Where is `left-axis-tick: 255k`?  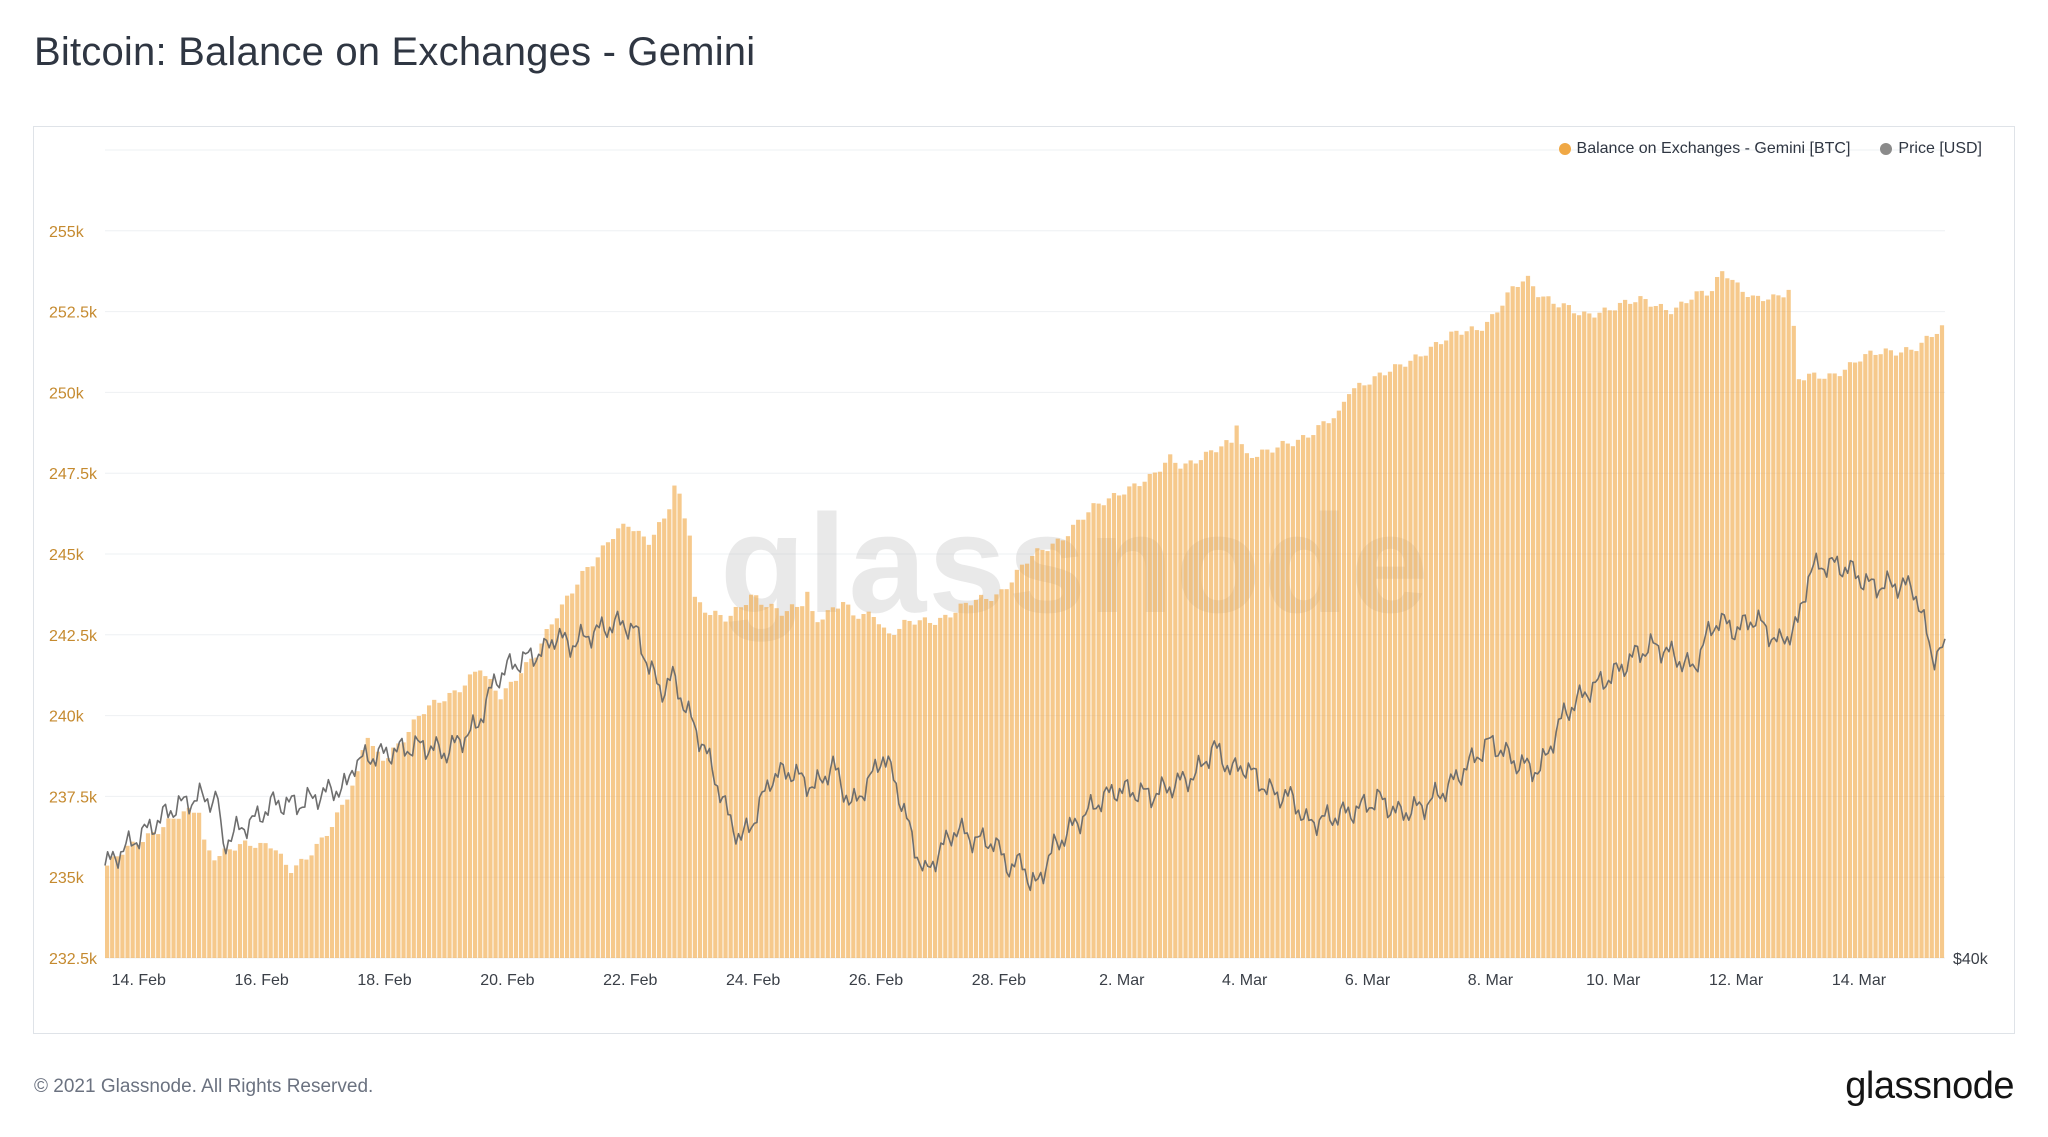
left-axis-tick: 255k is located at coordinates (67, 232).